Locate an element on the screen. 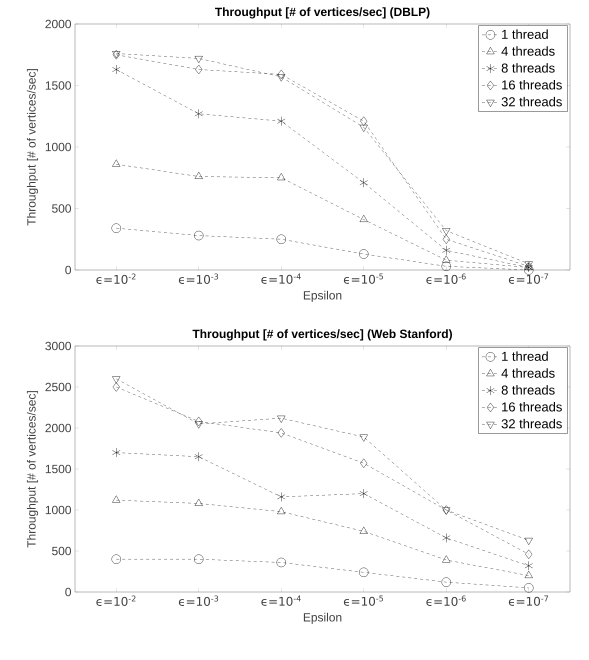 Image resolution: width=589 pixels, height=660 pixels. chart-title: Throughput [# of vertices/sec] (Web Stanford) is located at coordinates (322, 334).